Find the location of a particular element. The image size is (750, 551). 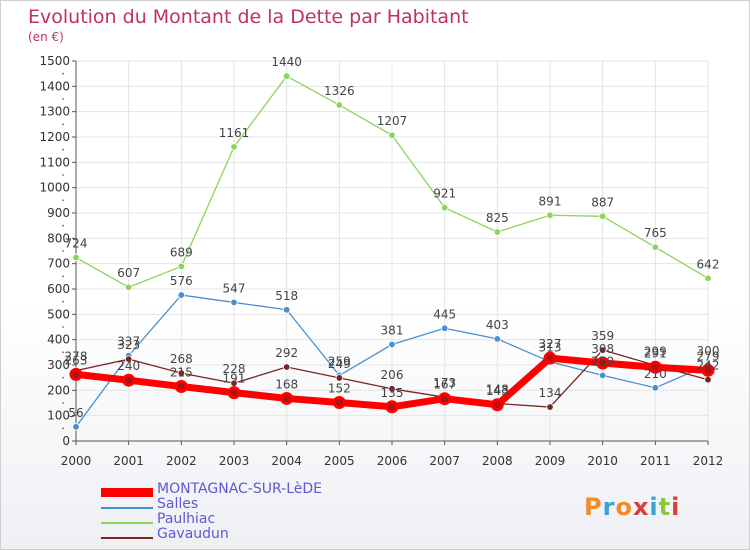

x-tick-label: 2007 is located at coordinates (444, 461).